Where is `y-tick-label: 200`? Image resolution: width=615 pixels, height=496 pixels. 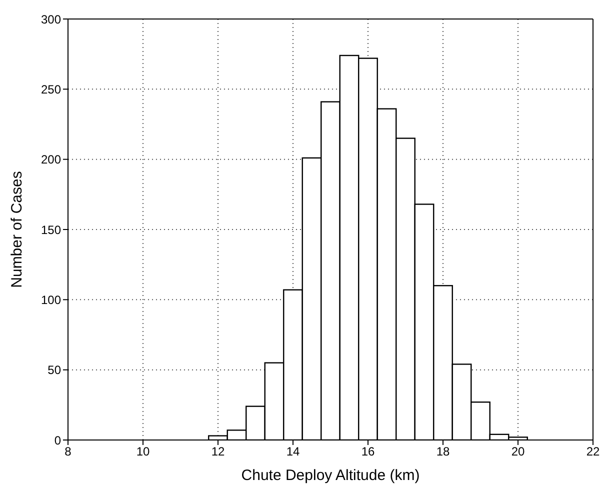 y-tick-label: 200 is located at coordinates (51, 159).